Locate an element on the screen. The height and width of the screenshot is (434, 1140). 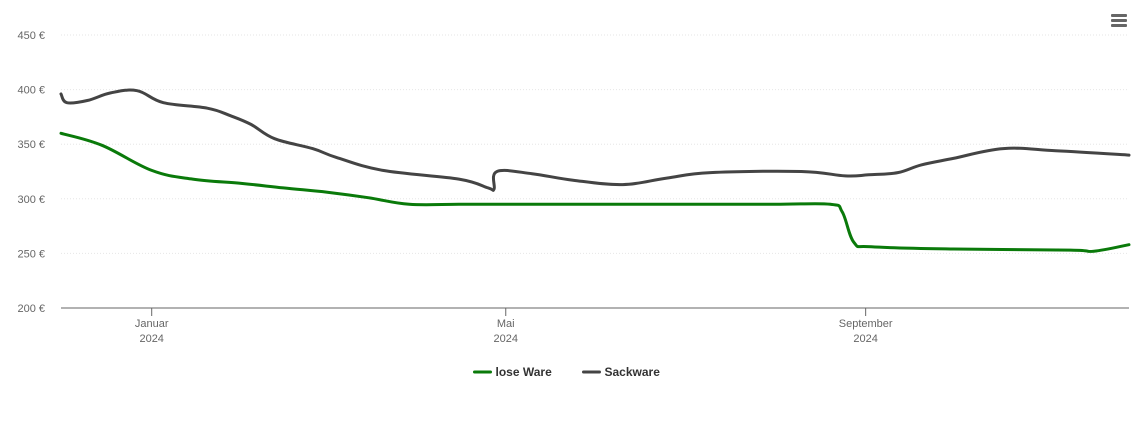
legend-item: Sackware is located at coordinates (621, 372).